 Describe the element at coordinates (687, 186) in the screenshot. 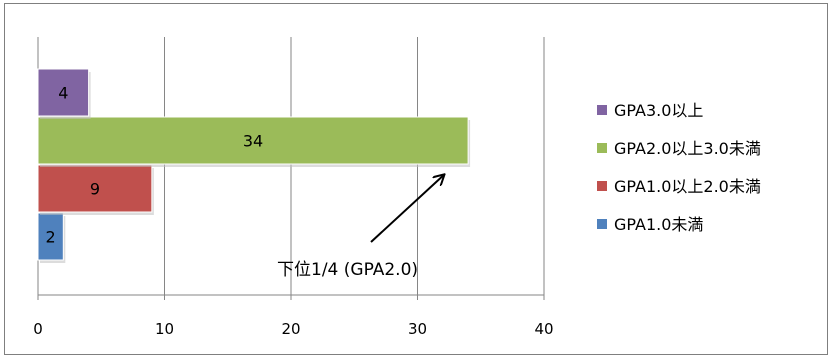

I see `legend-entry-2: GPA1.0以上2.0未満` at that location.